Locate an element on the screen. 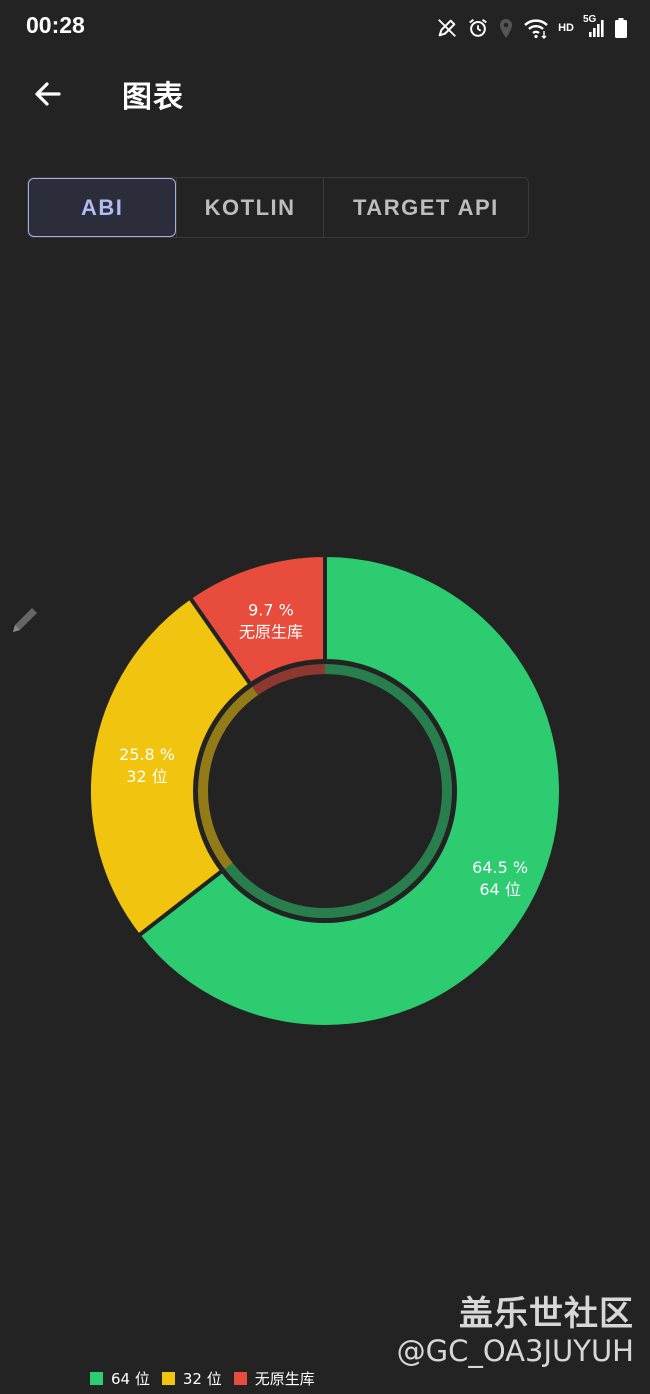 The image size is (650, 1394). slice-category-label: 无原生库 is located at coordinates (271, 631).